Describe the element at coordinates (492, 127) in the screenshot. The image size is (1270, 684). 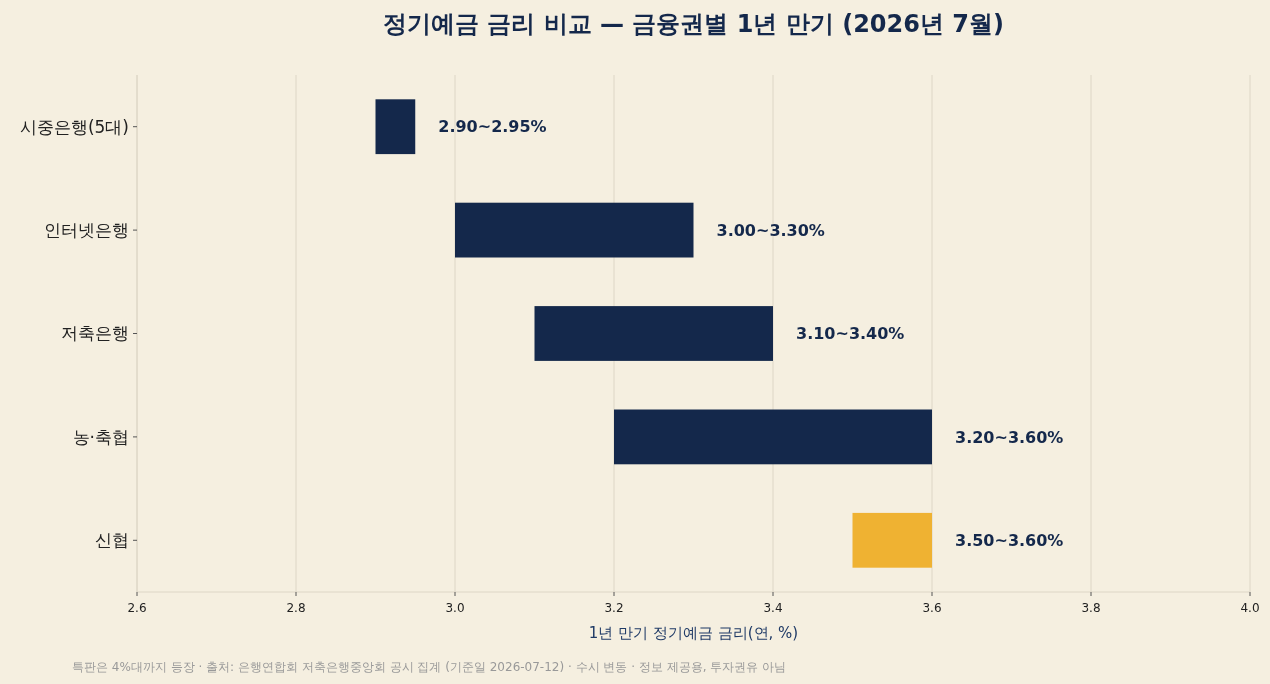
I see `annotation: 2.90~2.95%` at that location.